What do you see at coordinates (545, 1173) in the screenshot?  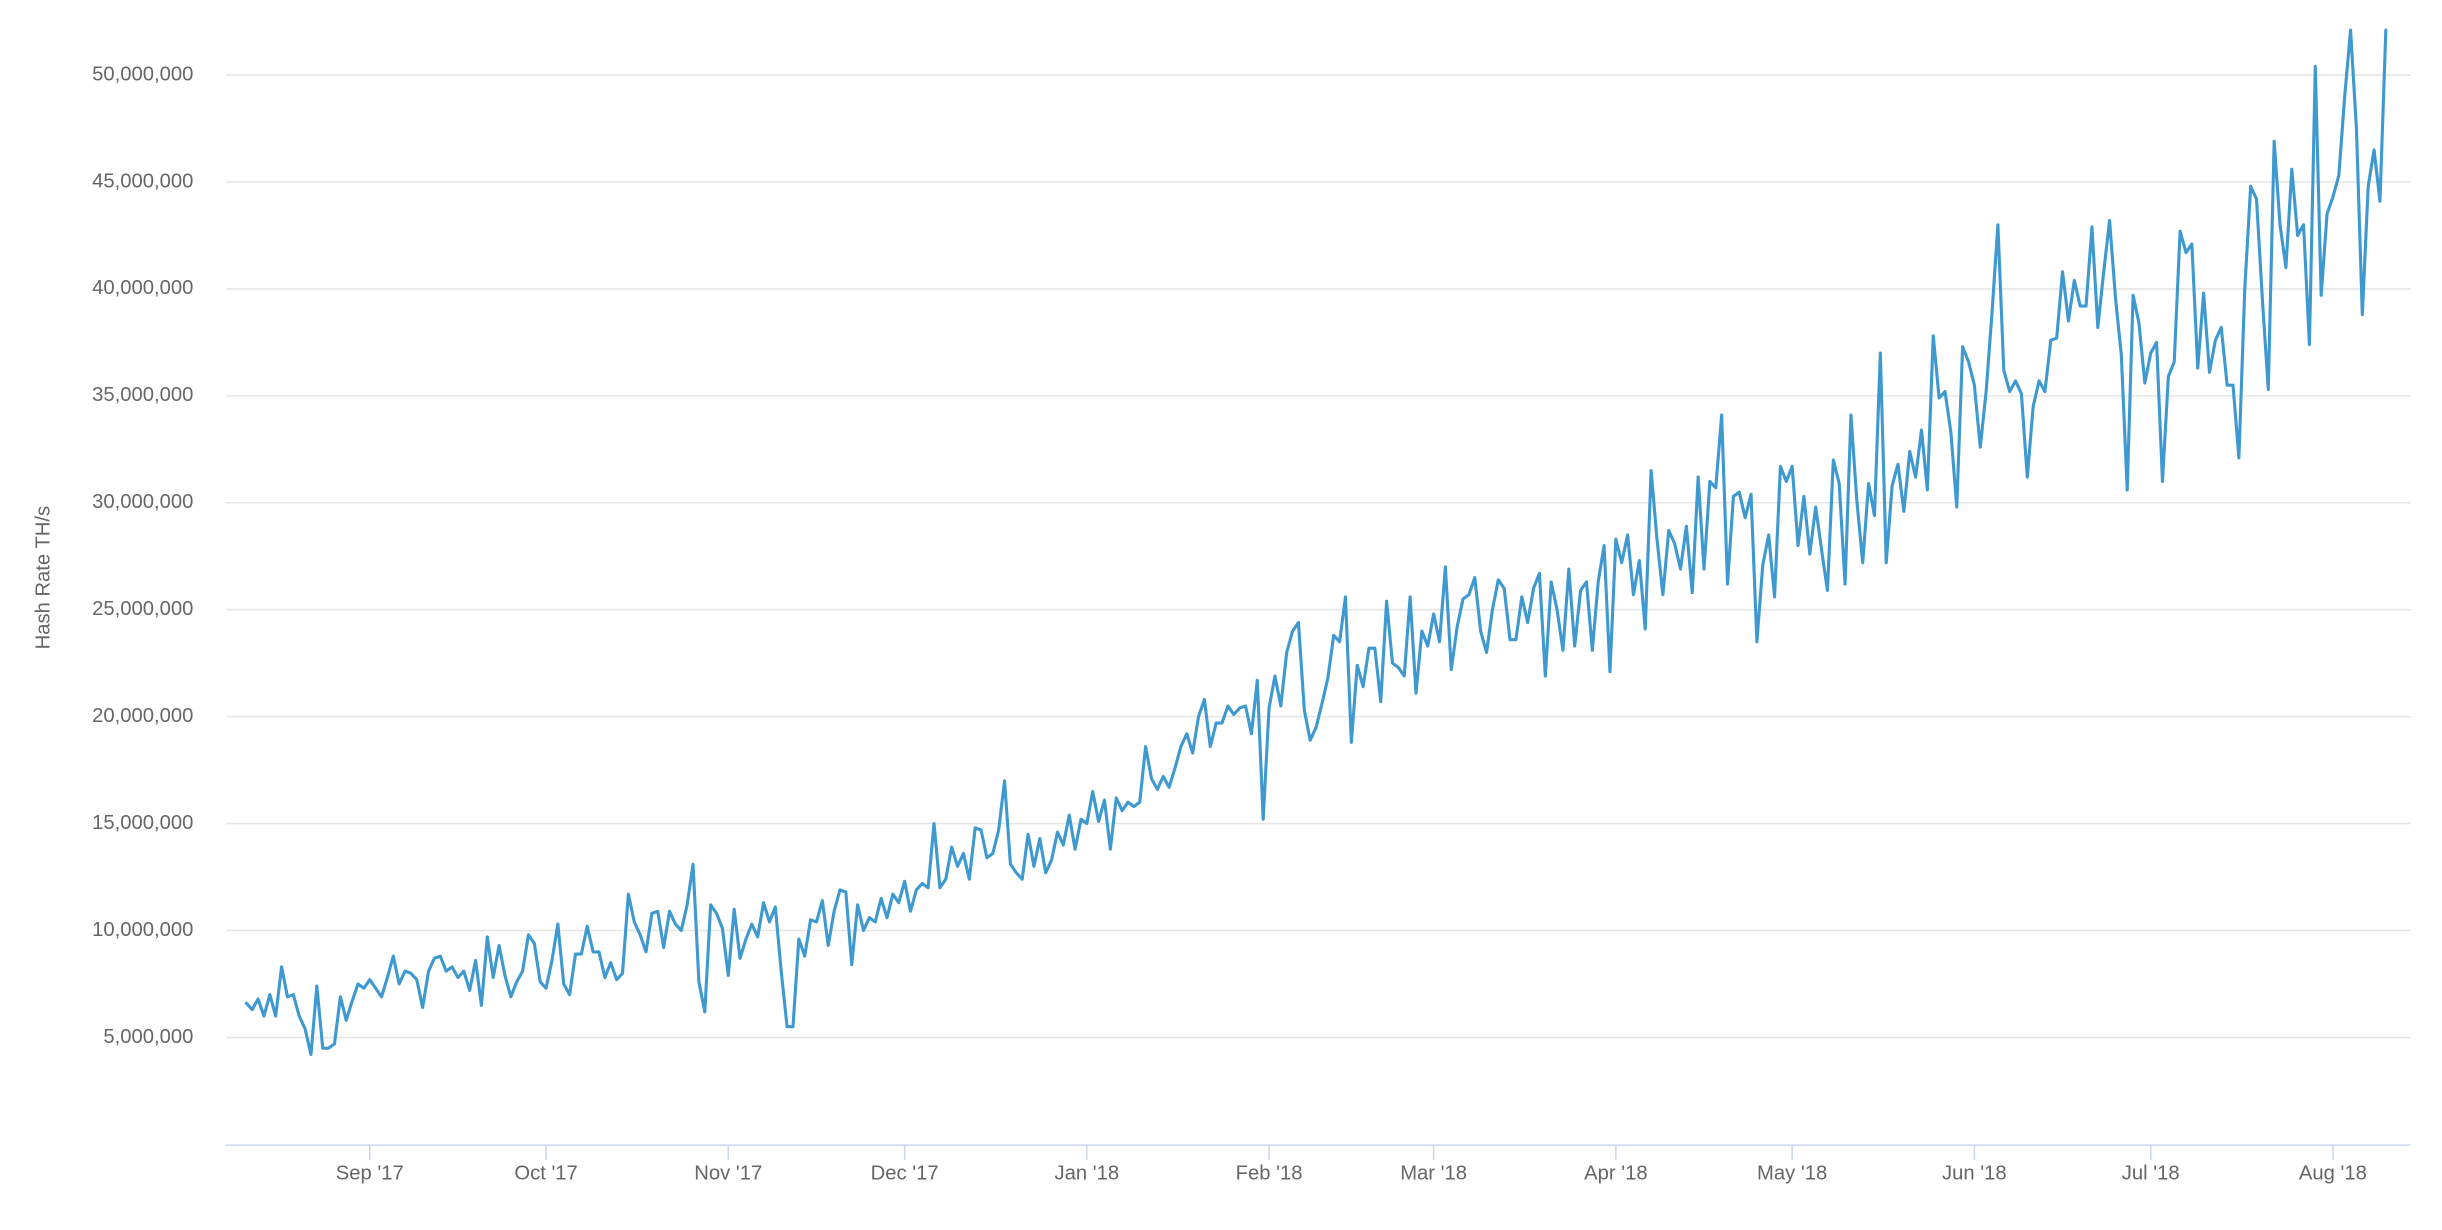 I see `x-tick-label: Oct '17` at bounding box center [545, 1173].